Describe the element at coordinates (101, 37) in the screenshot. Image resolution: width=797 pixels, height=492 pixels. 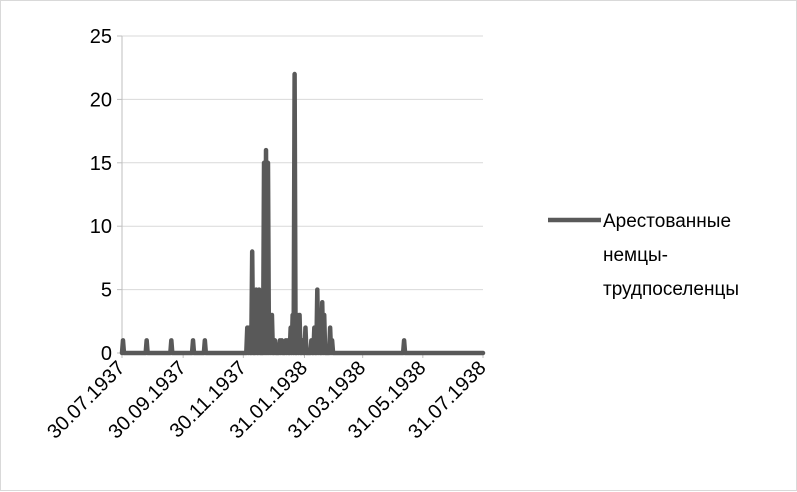
I see `y-tick-label: 25` at that location.